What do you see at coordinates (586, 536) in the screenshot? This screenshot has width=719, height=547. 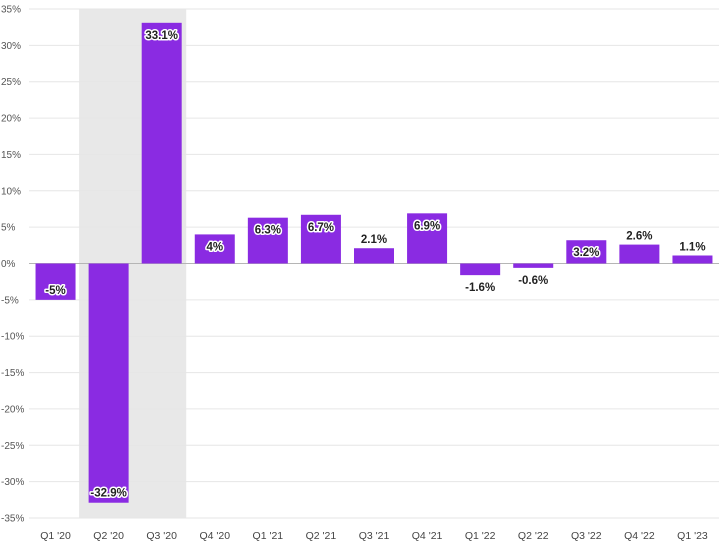 I see `x-tick-label: Q3 '22` at bounding box center [586, 536].